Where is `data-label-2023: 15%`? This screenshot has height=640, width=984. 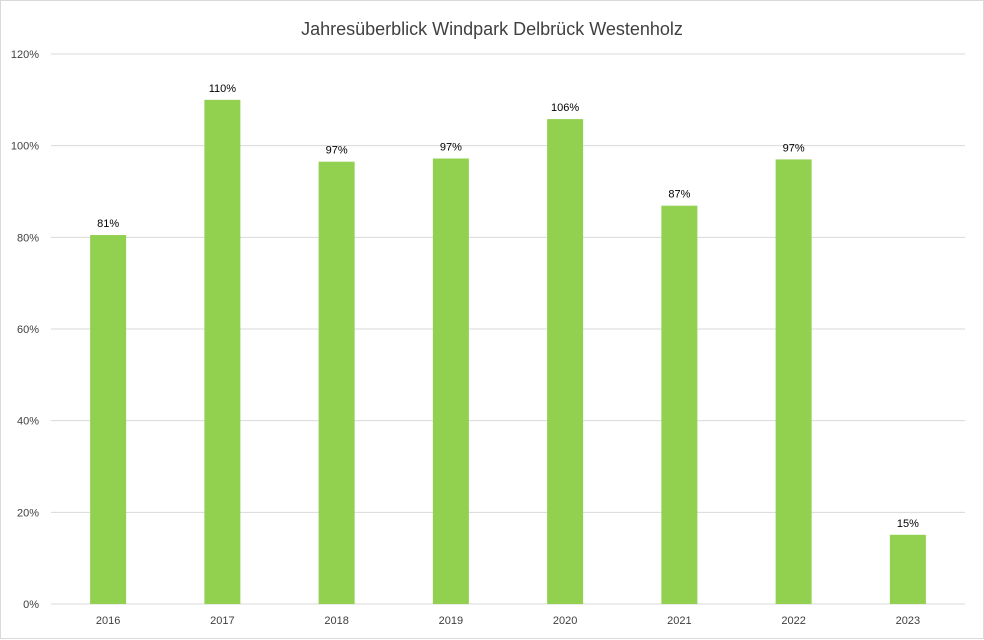 data-label-2023: 15% is located at coordinates (908, 524).